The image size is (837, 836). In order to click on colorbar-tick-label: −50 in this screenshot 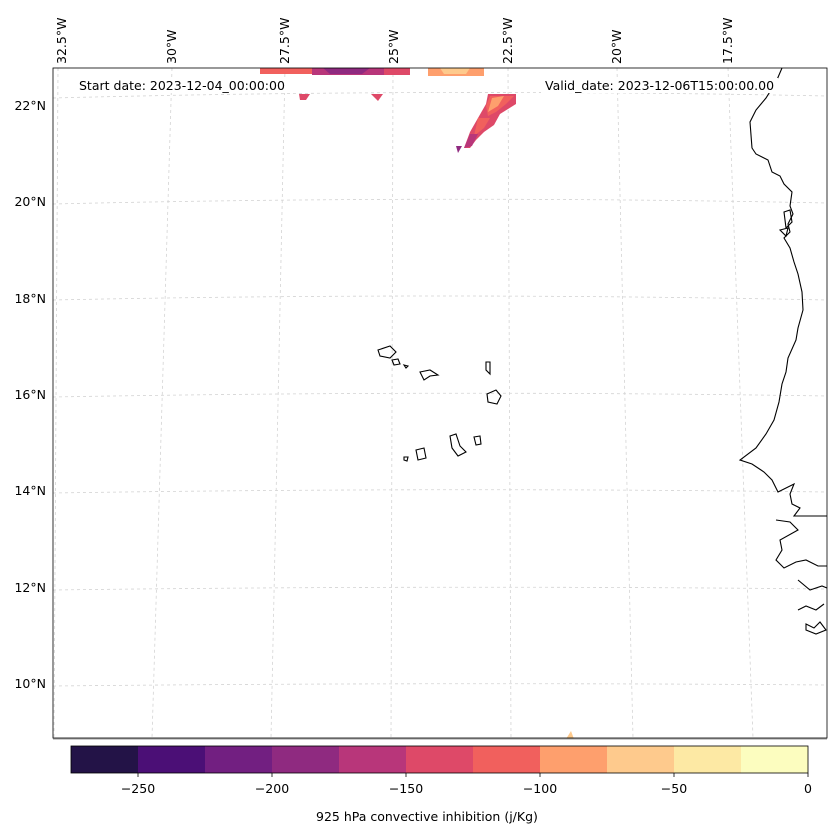, I will do `click(674, 788)`.